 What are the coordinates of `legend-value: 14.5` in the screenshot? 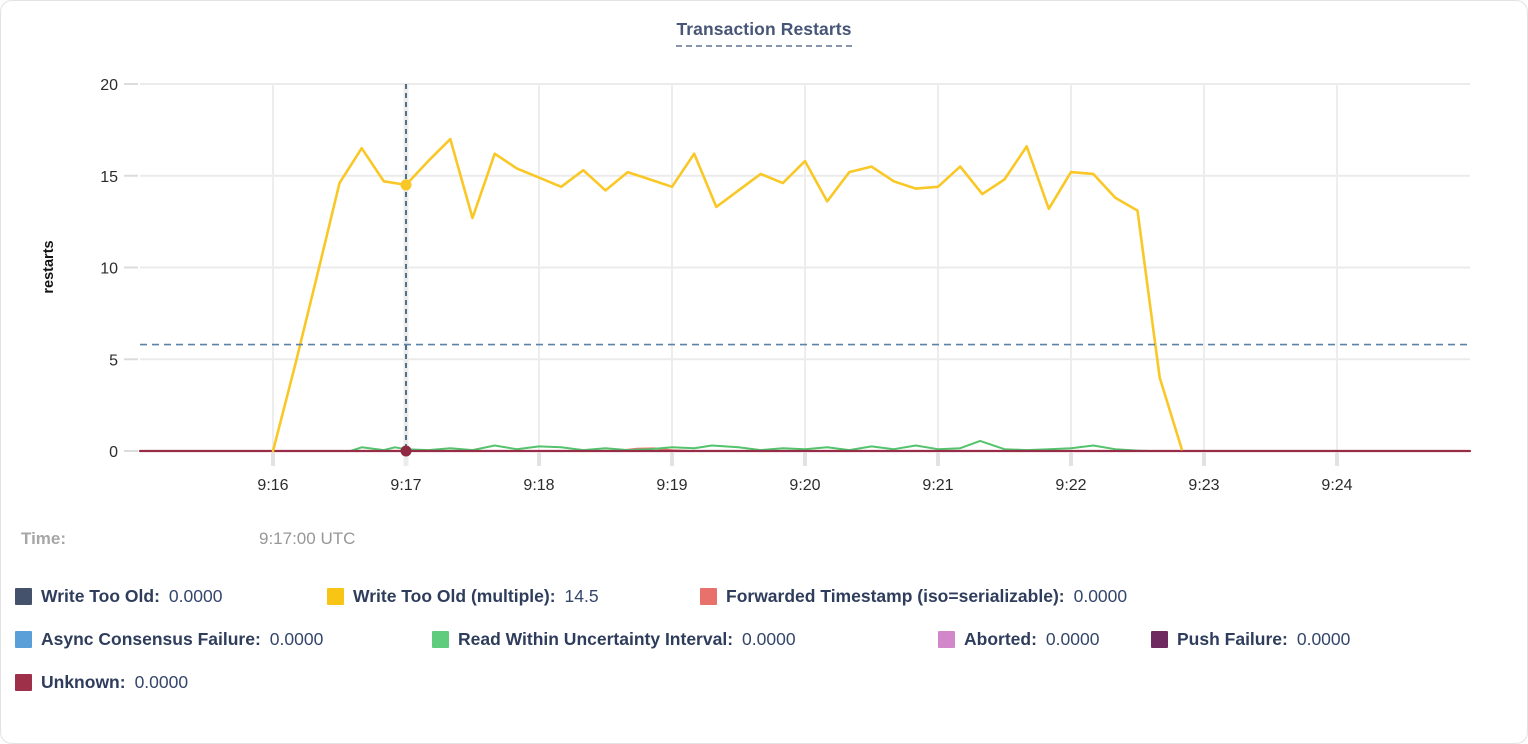 It's located at (581, 596).